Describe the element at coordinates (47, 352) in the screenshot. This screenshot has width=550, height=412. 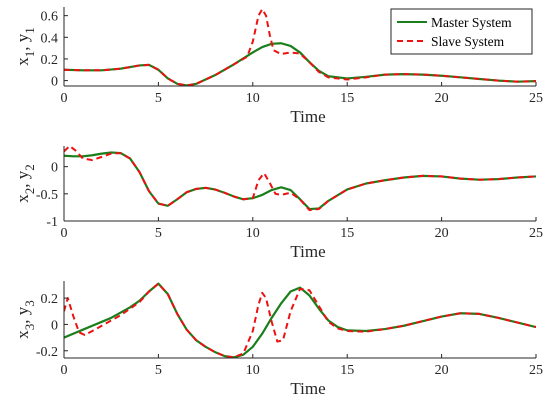
I see `y-tick-label: -0.2` at that location.